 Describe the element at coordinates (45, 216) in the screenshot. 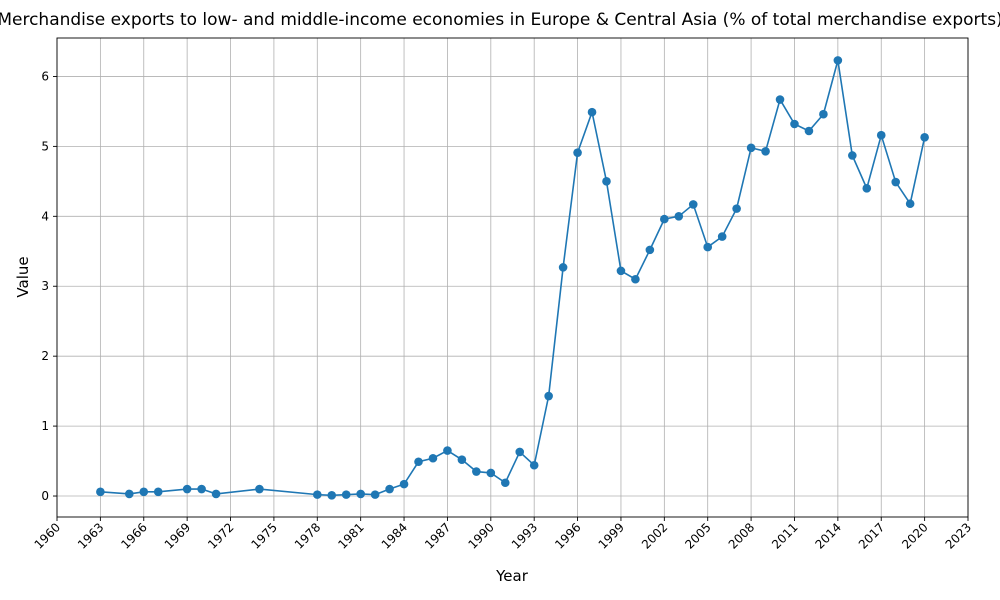

I see `y-tick-label: 4` at that location.